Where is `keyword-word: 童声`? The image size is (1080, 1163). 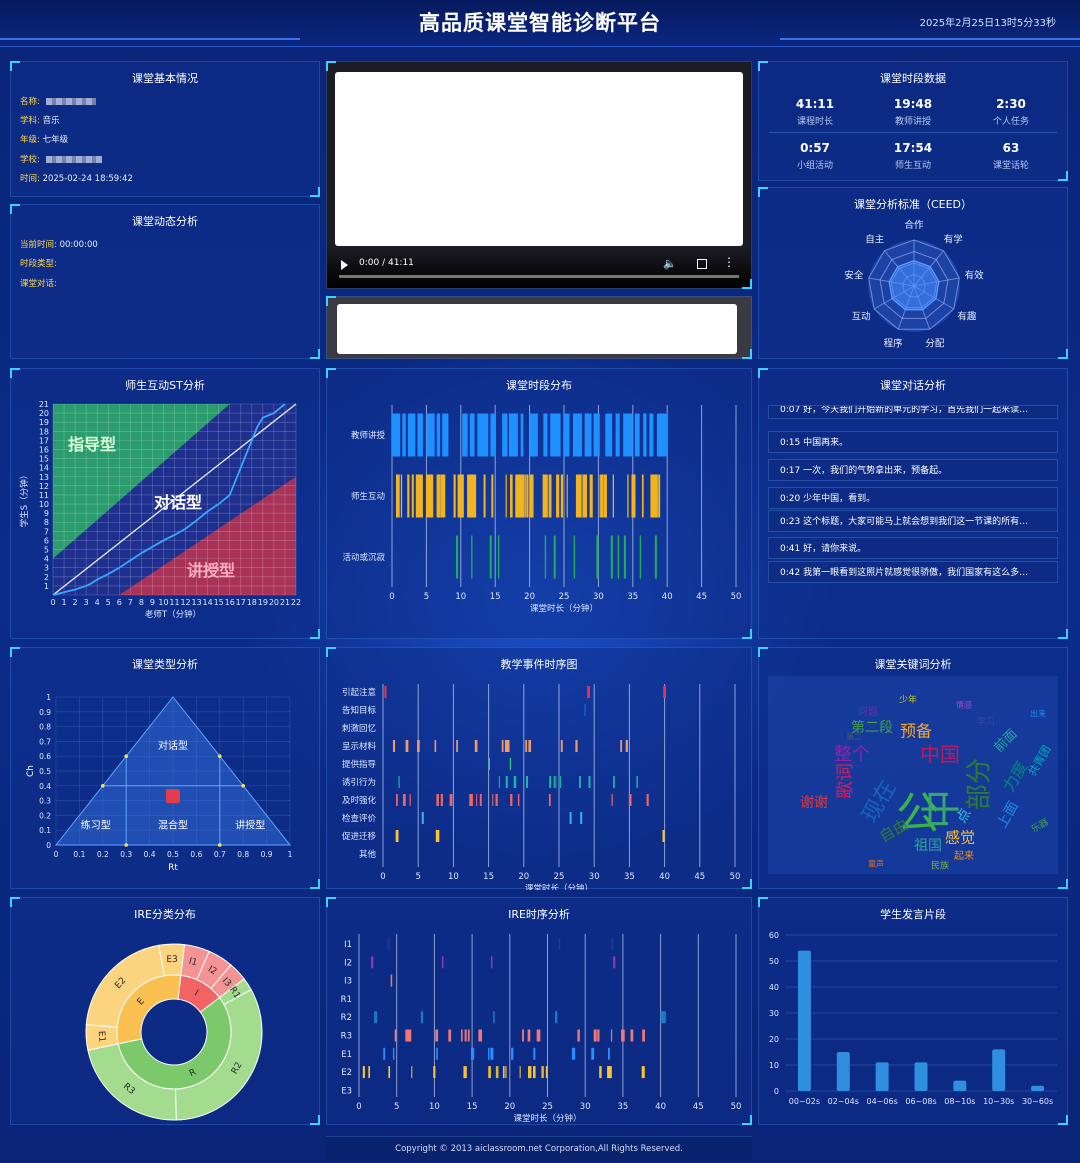
keyword-word: 童声 is located at coordinates (876, 864).